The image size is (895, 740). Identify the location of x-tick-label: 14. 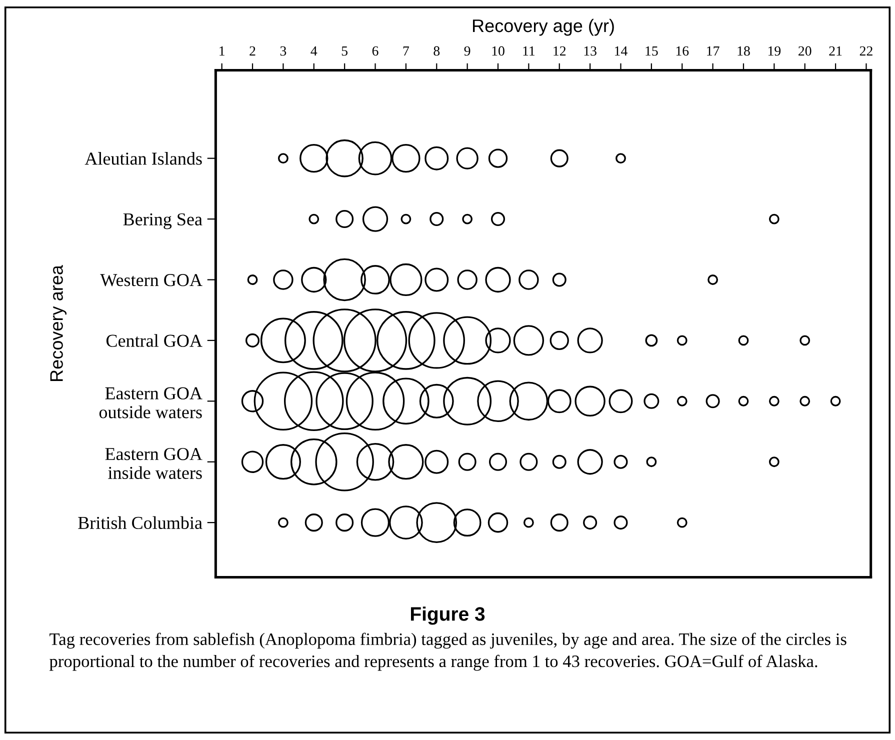
(621, 51).